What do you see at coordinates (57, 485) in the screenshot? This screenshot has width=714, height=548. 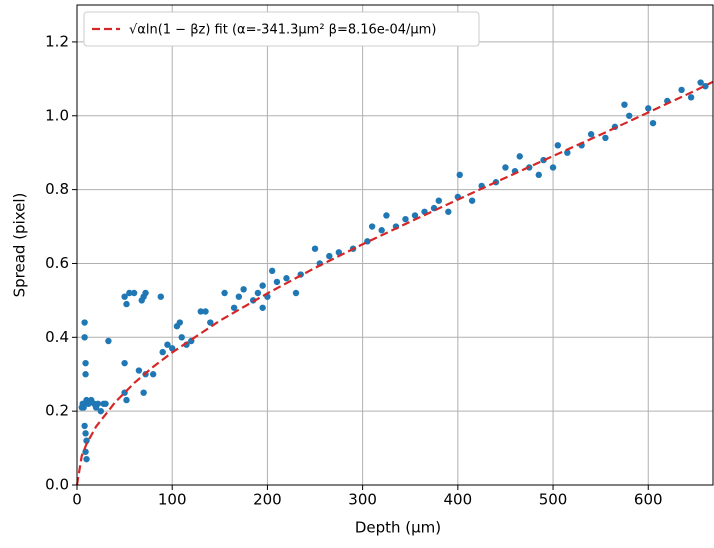 I see `y-tick-label: 0.0` at bounding box center [57, 485].